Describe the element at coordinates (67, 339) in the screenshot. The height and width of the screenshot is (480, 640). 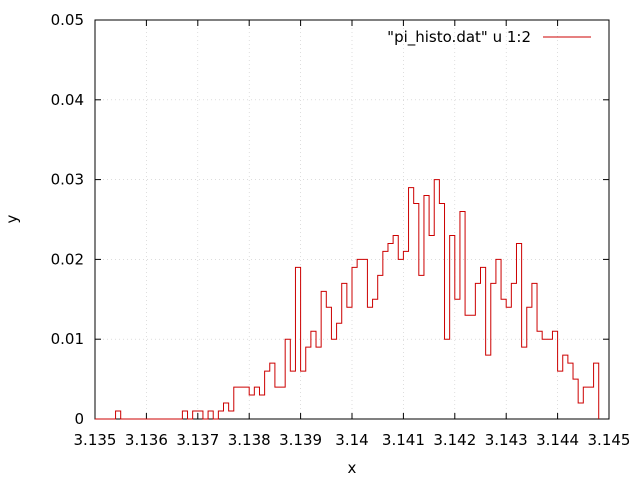
I see `y-tick-label: 0.01` at that location.